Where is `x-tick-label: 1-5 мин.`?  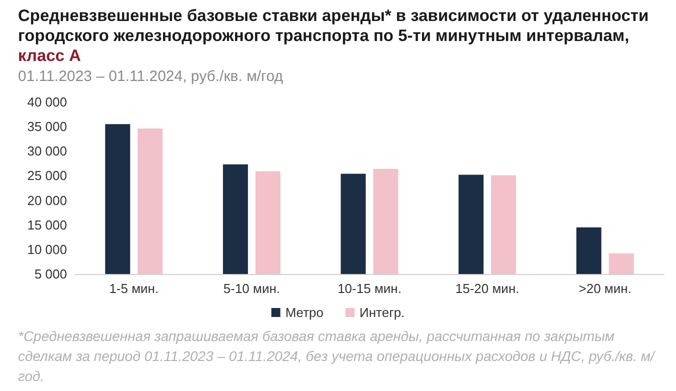
x-tick-label: 1-5 мин. is located at coordinates (134, 288).